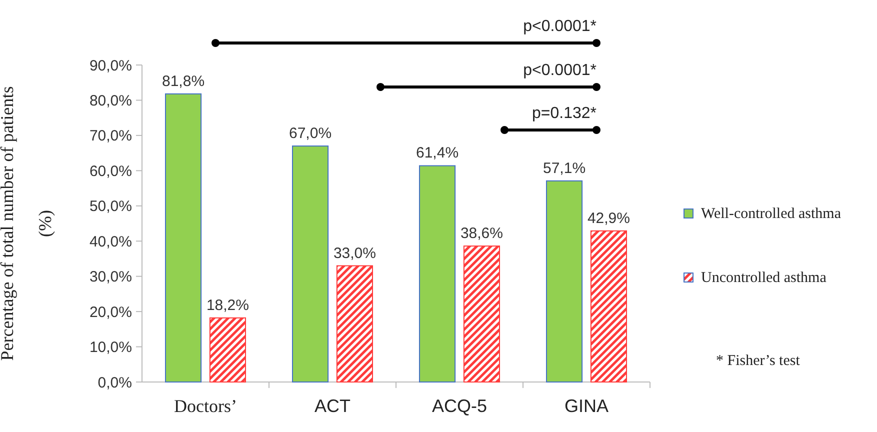  Describe the element at coordinates (310, 133) in the screenshot. I see `data-label: 67,0%` at that location.